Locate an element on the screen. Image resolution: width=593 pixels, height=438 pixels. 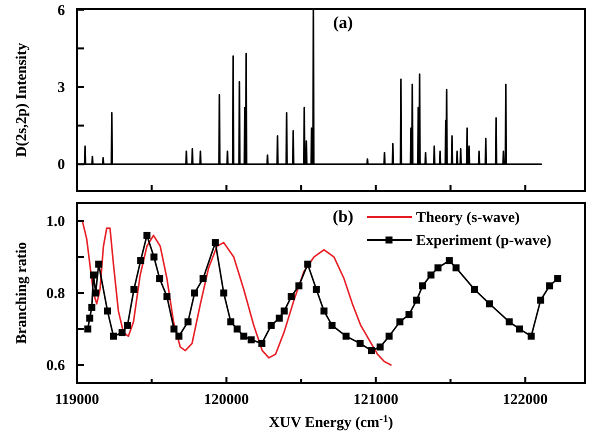
annotation: (b) is located at coordinates (343, 216).